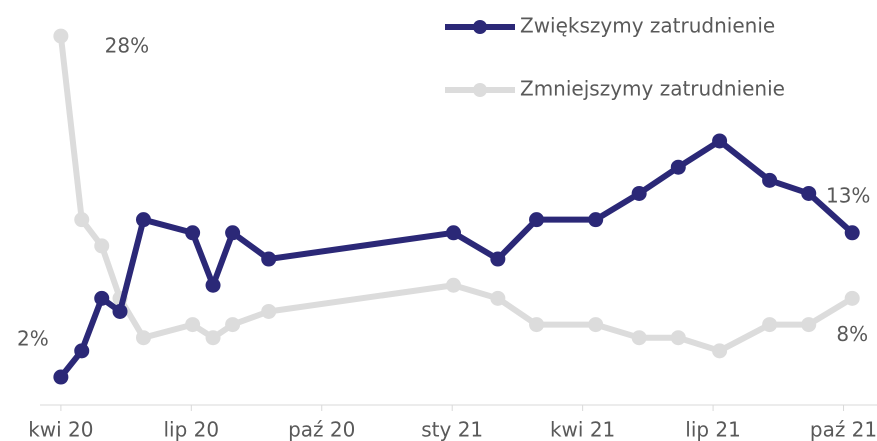 This screenshot has height=441, width=877. What do you see at coordinates (713, 429) in the screenshot?
I see `x-tick-label: lip 21` at bounding box center [713, 429].